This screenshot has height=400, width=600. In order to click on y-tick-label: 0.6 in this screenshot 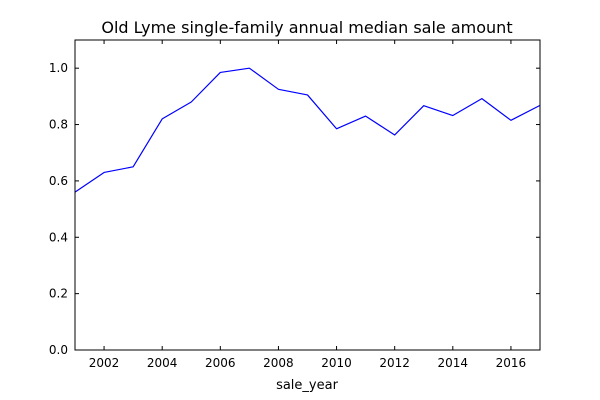, I will do `click(58, 181)`.